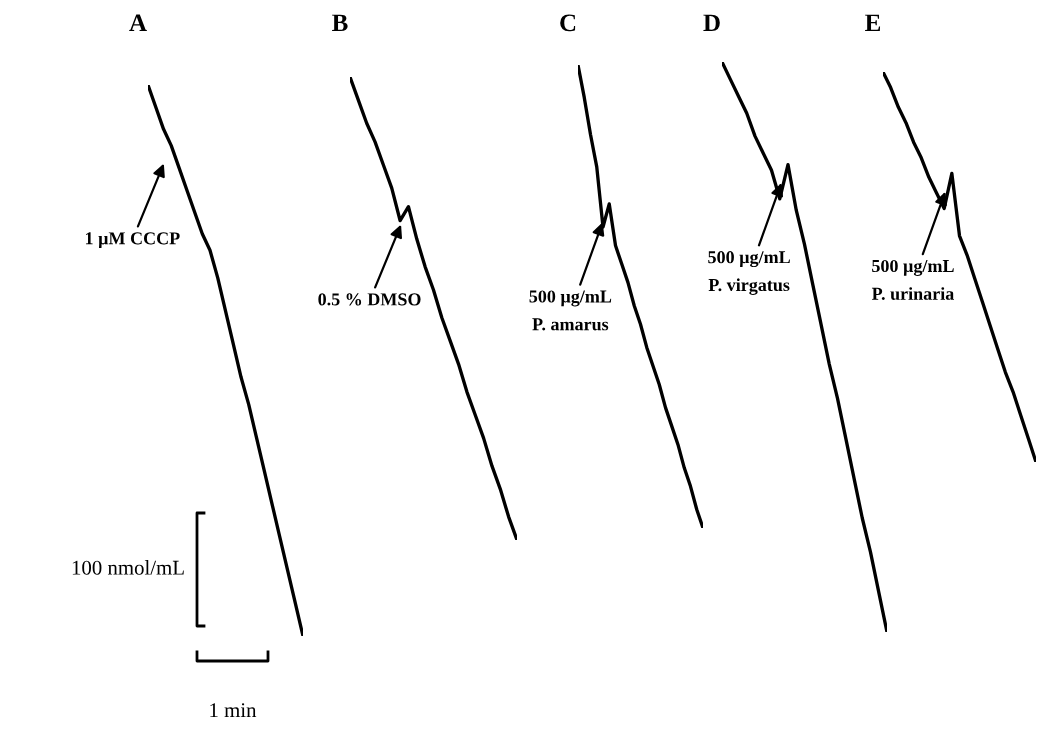  I want to click on series-label: C, so click(568, 23).